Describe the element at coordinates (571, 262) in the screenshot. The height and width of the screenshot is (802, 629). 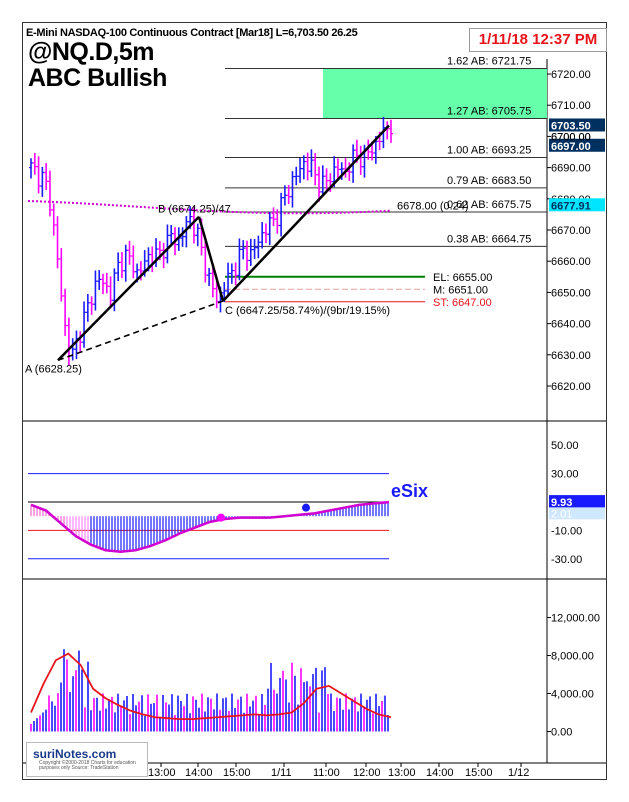
I see `y-tick-label: 6660.00` at that location.